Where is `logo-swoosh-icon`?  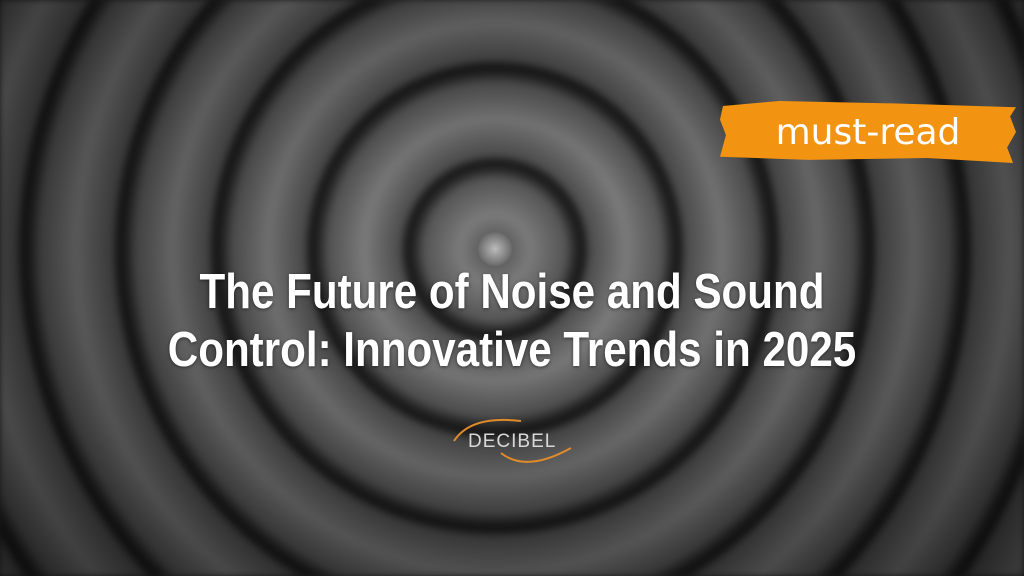
logo-swoosh-icon is located at coordinates (512, 440).